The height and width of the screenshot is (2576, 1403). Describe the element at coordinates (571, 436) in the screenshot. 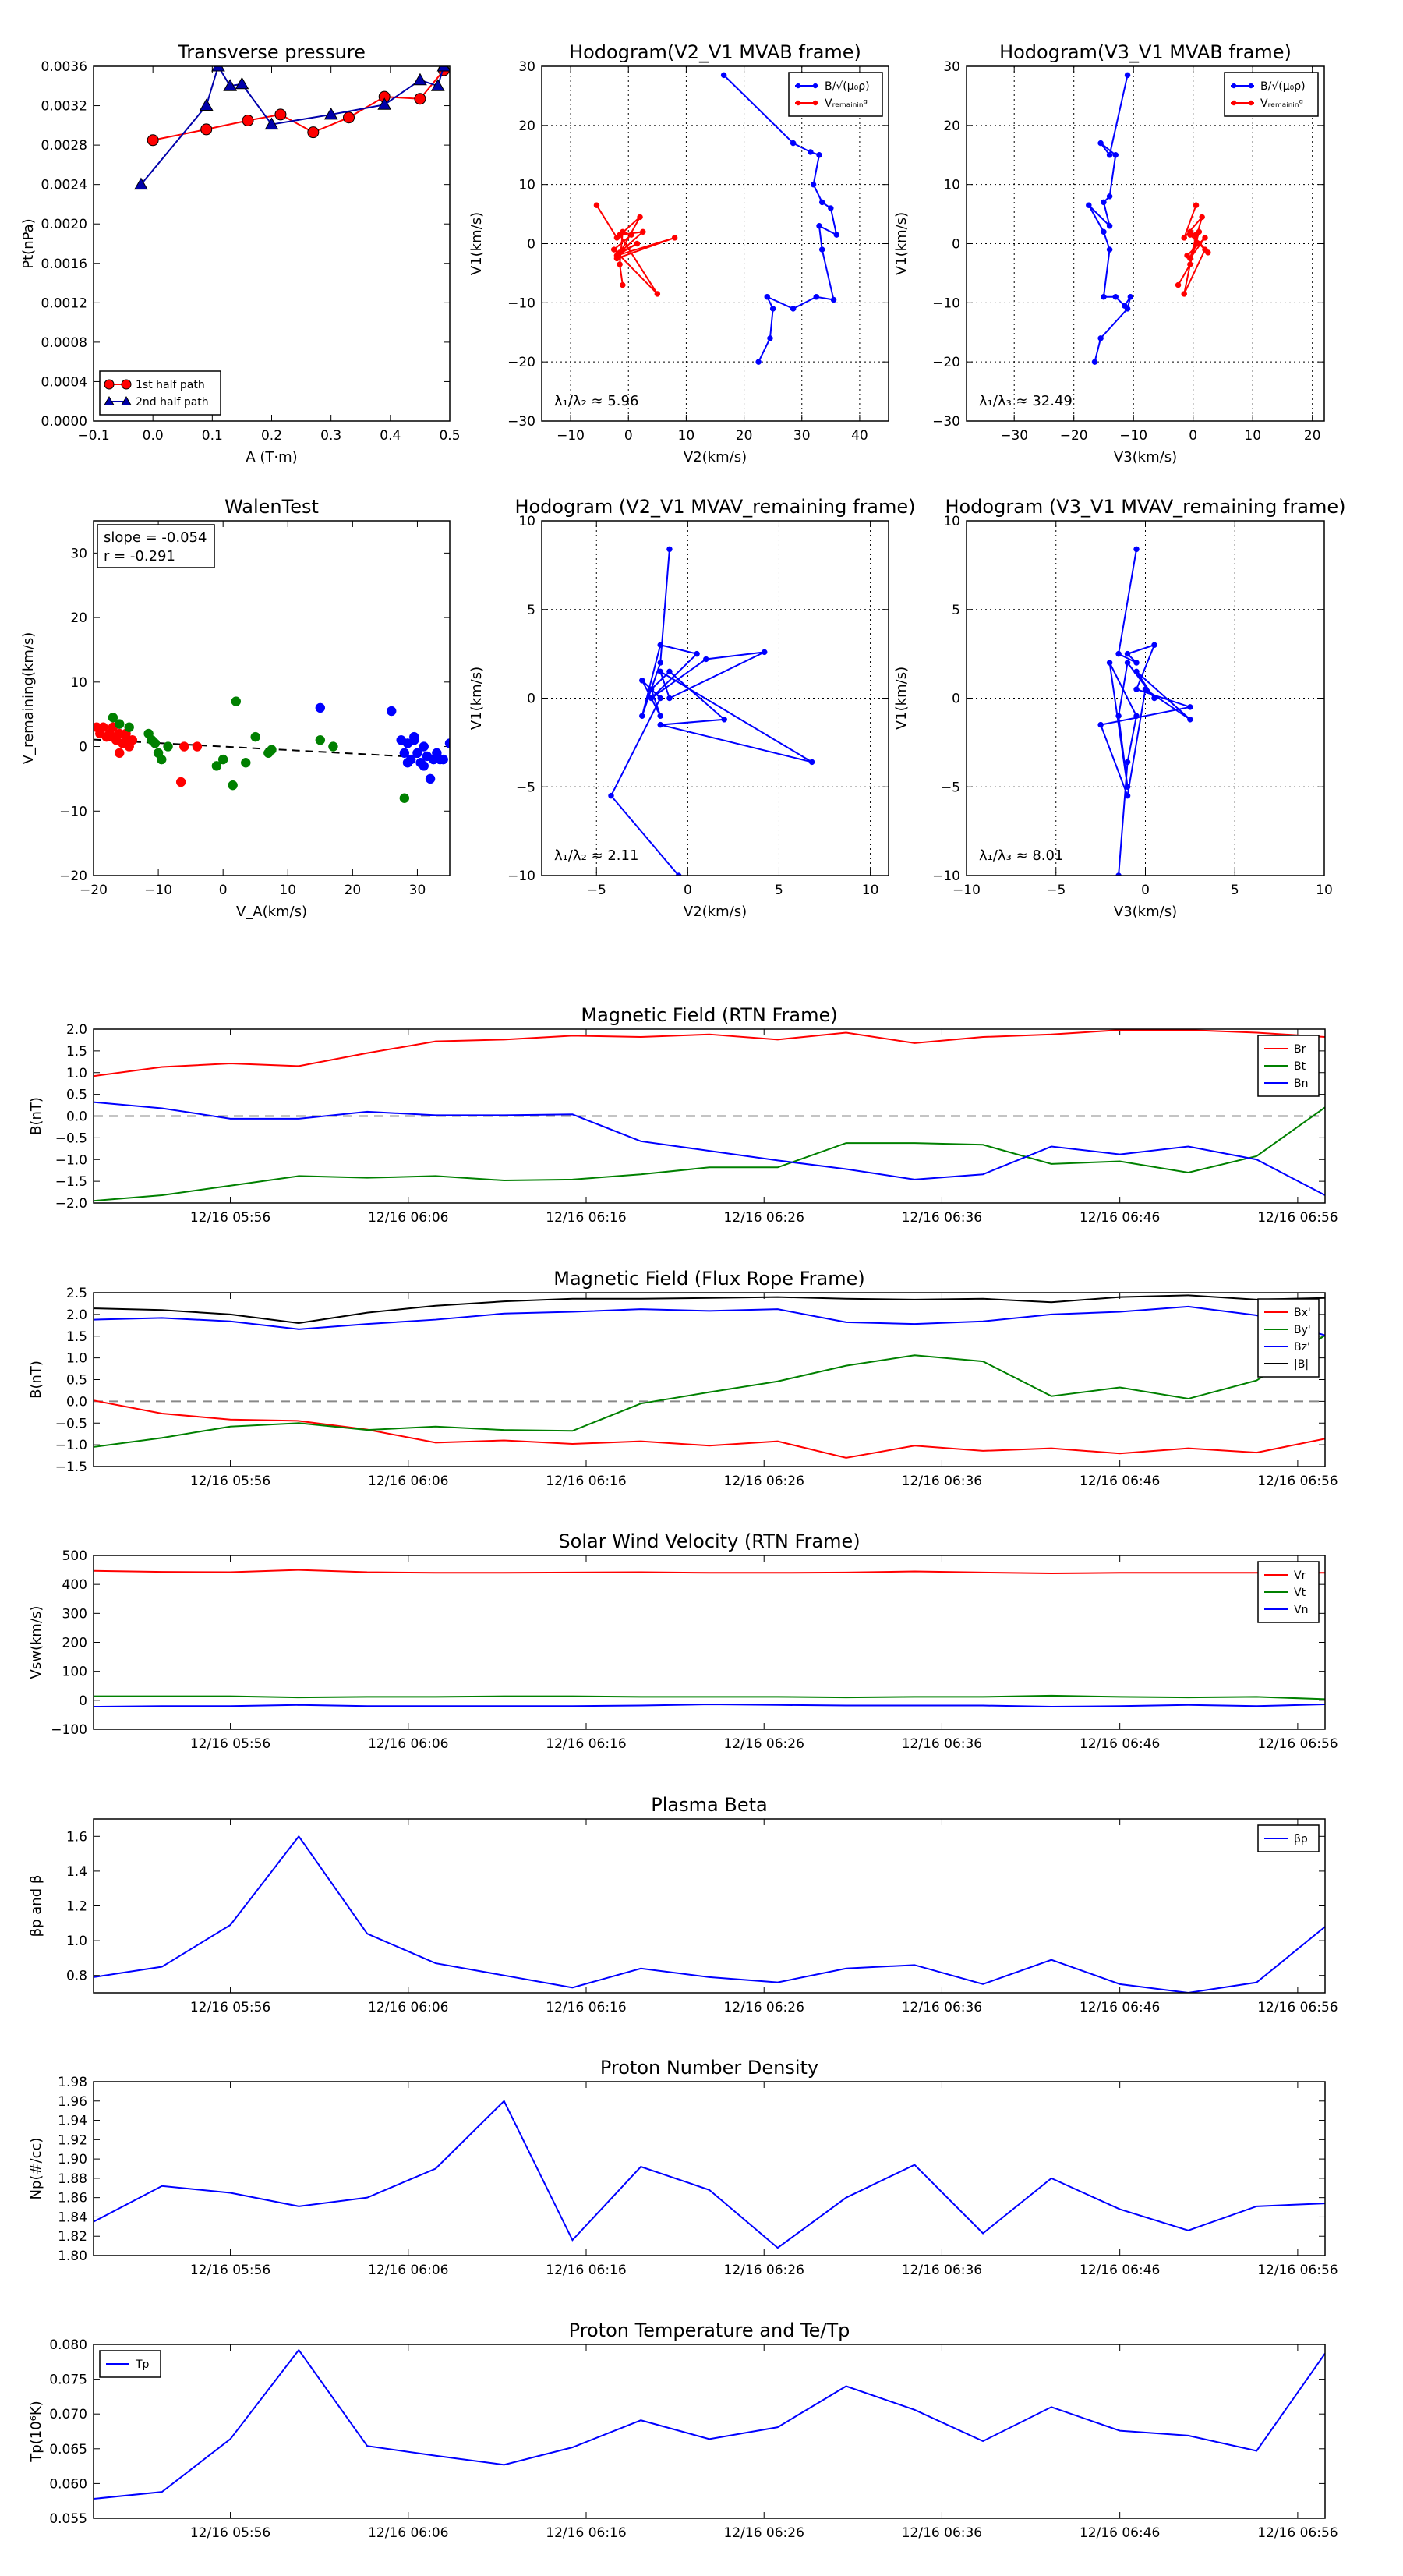

I see `x-tick-label: −10` at that location.